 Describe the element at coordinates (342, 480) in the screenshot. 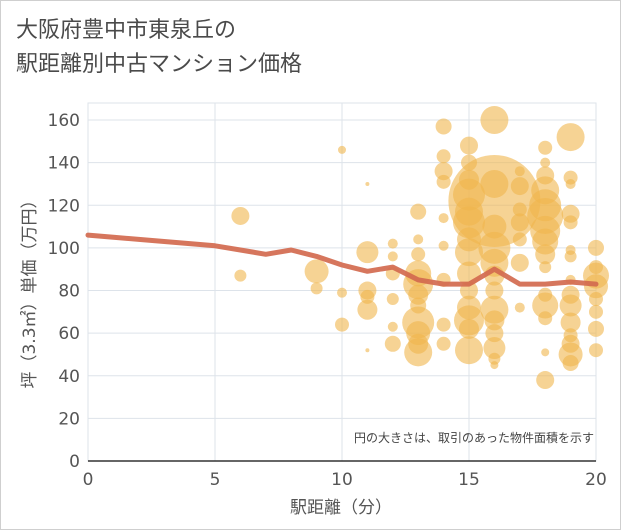

I see `x-tick-label: 10` at that location.